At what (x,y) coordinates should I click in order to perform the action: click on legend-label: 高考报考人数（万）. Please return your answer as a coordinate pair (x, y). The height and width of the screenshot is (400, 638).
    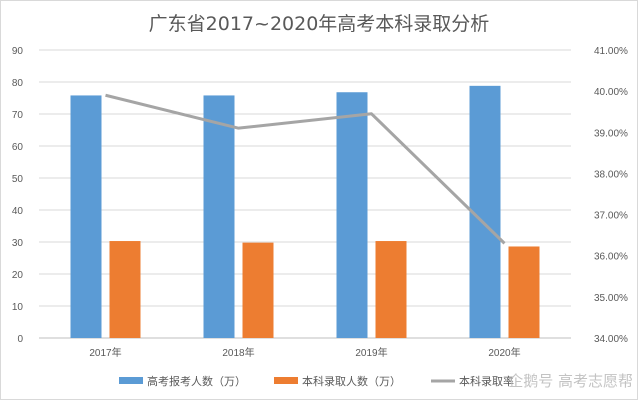
    Looking at the image, I should click on (196, 381).